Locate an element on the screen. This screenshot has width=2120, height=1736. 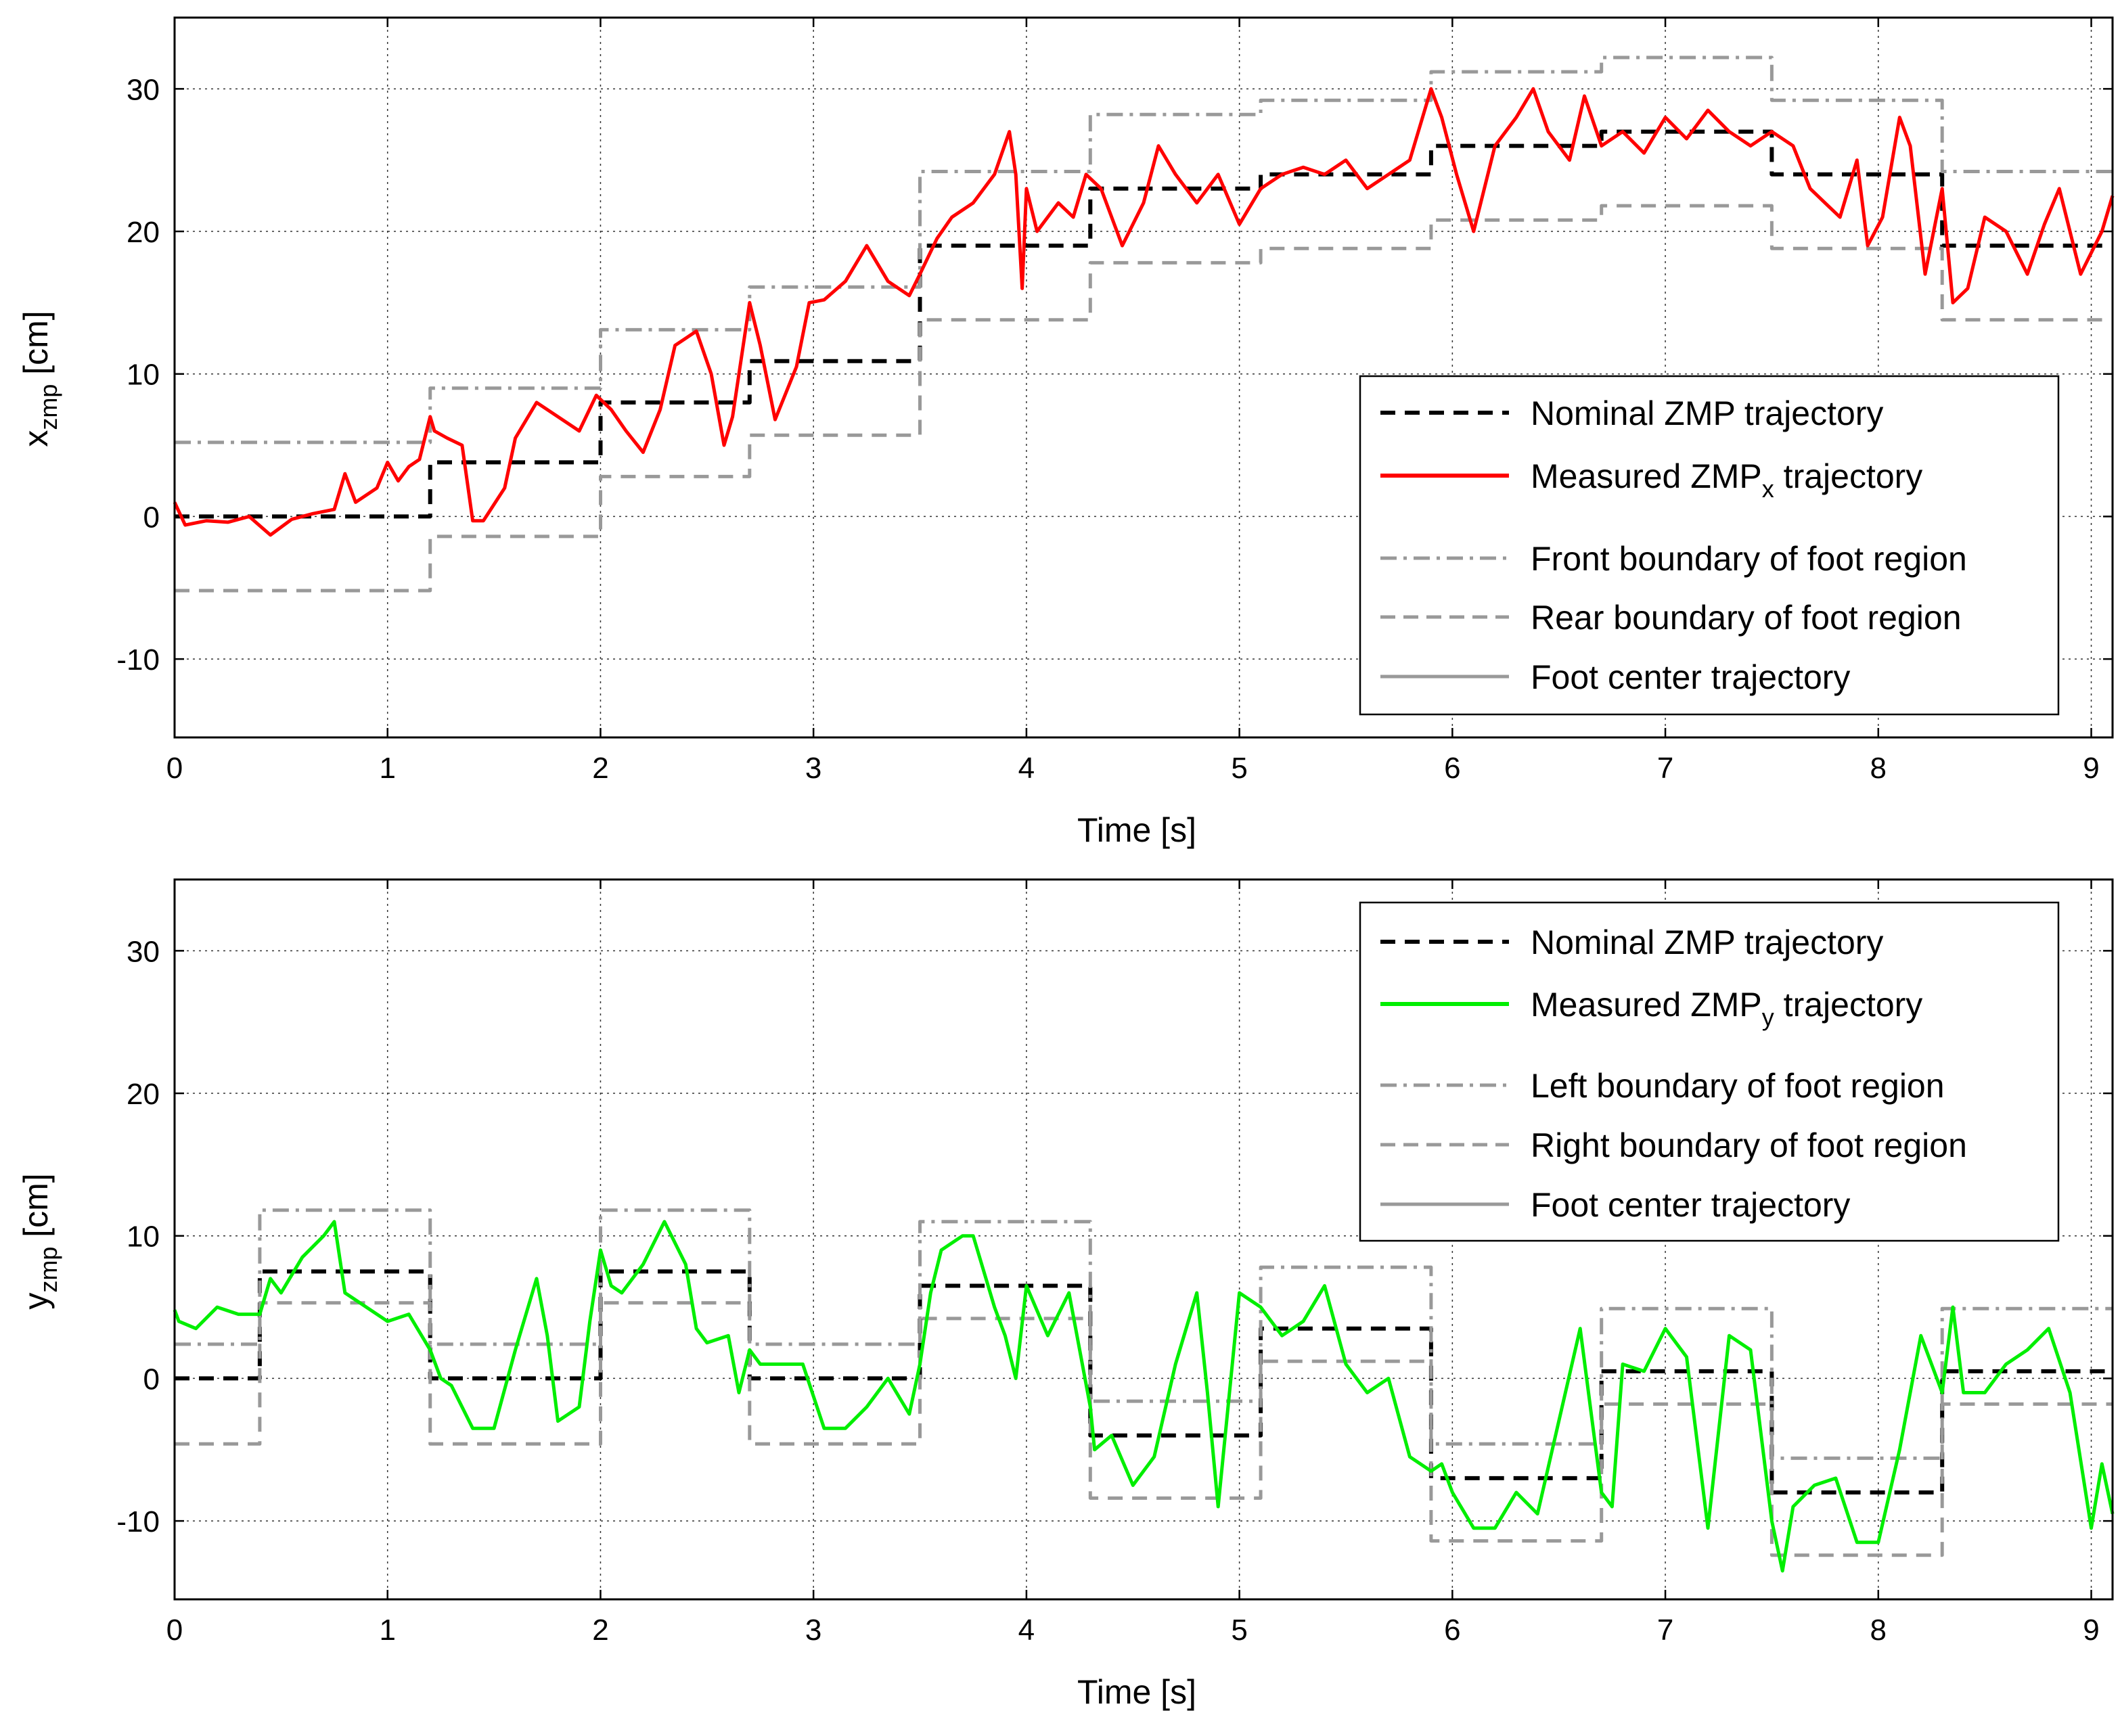
legend-label-left-boundary: Left boundary of foot region is located at coordinates (1738, 1086).